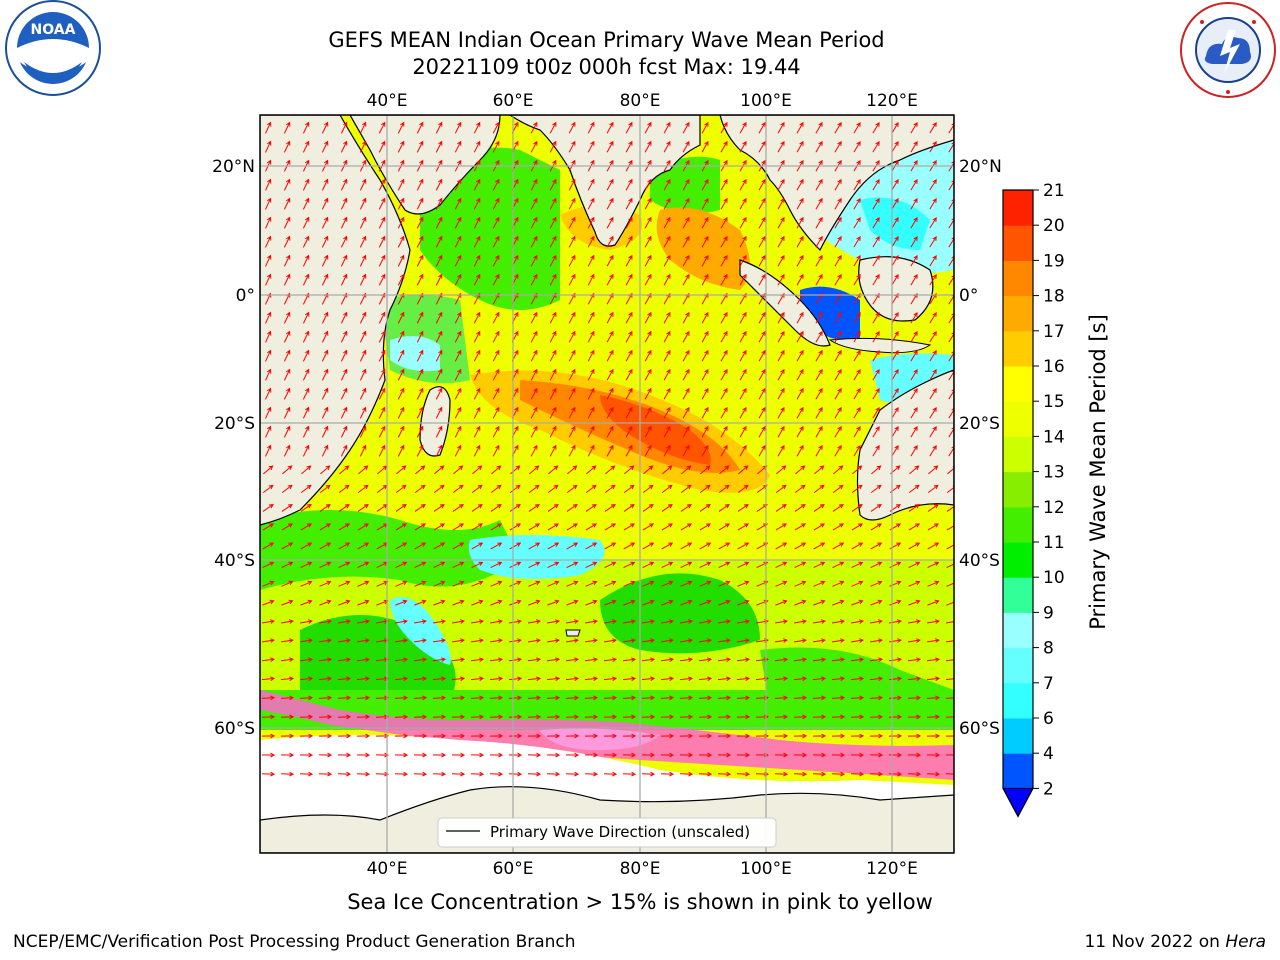  Describe the element at coordinates (979, 561) in the screenshot. I see `lat-label: 40°S` at that location.